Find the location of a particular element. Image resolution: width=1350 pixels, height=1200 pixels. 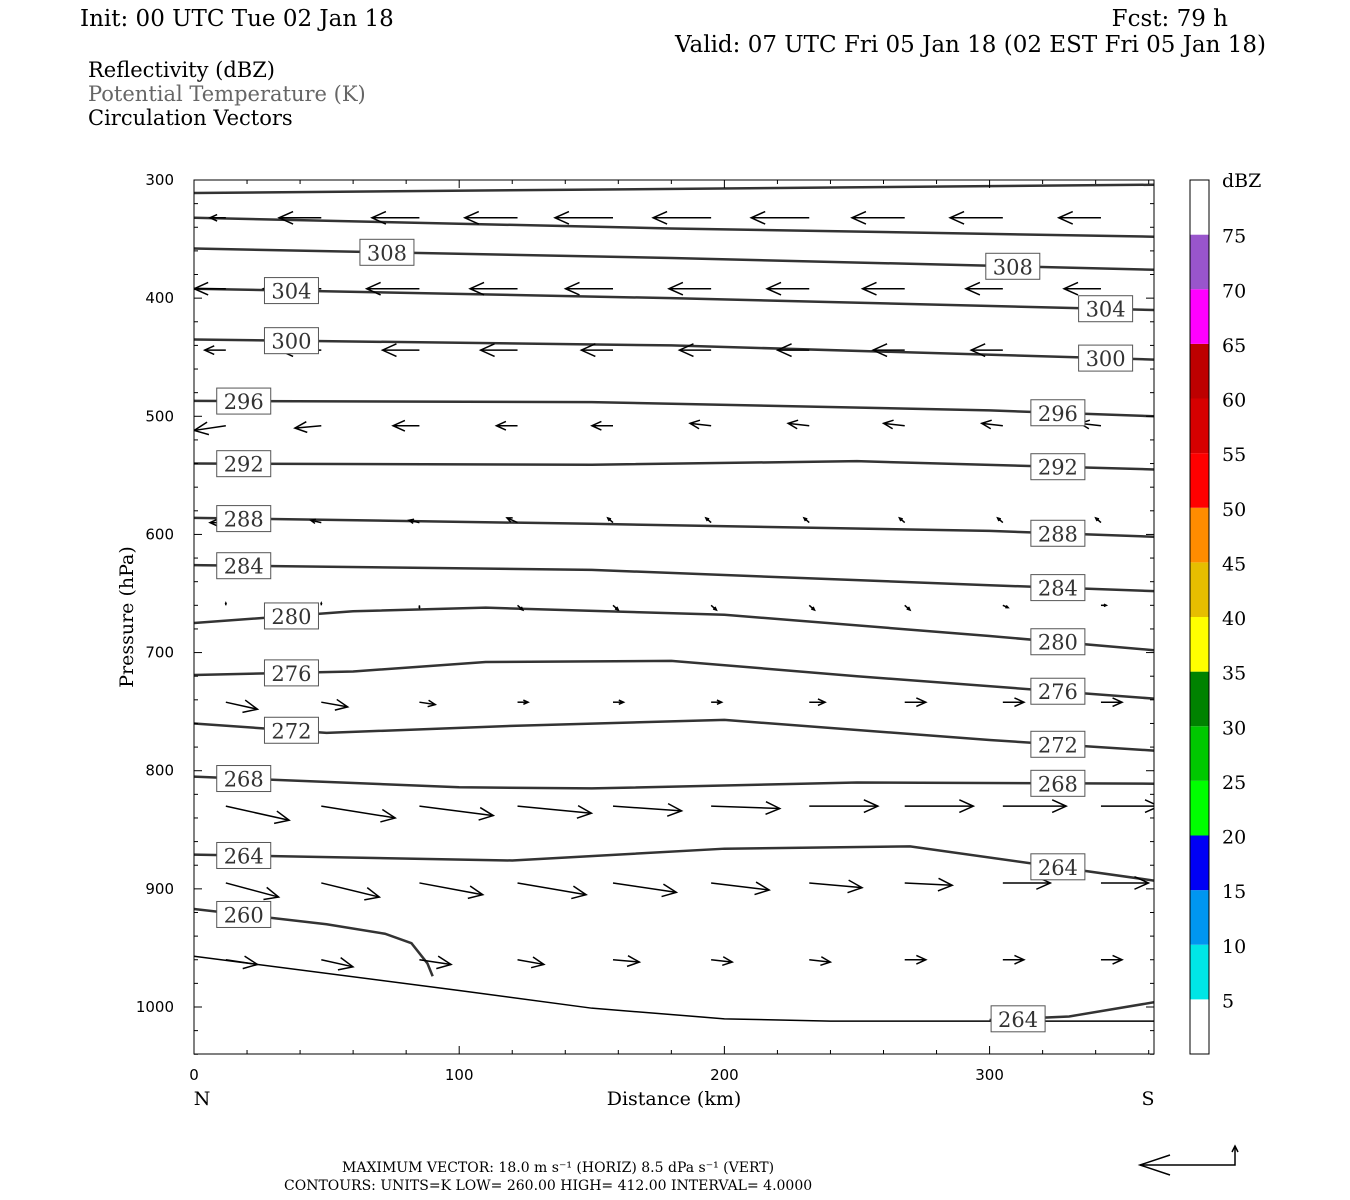

contour-label: 292 is located at coordinates (244, 465).